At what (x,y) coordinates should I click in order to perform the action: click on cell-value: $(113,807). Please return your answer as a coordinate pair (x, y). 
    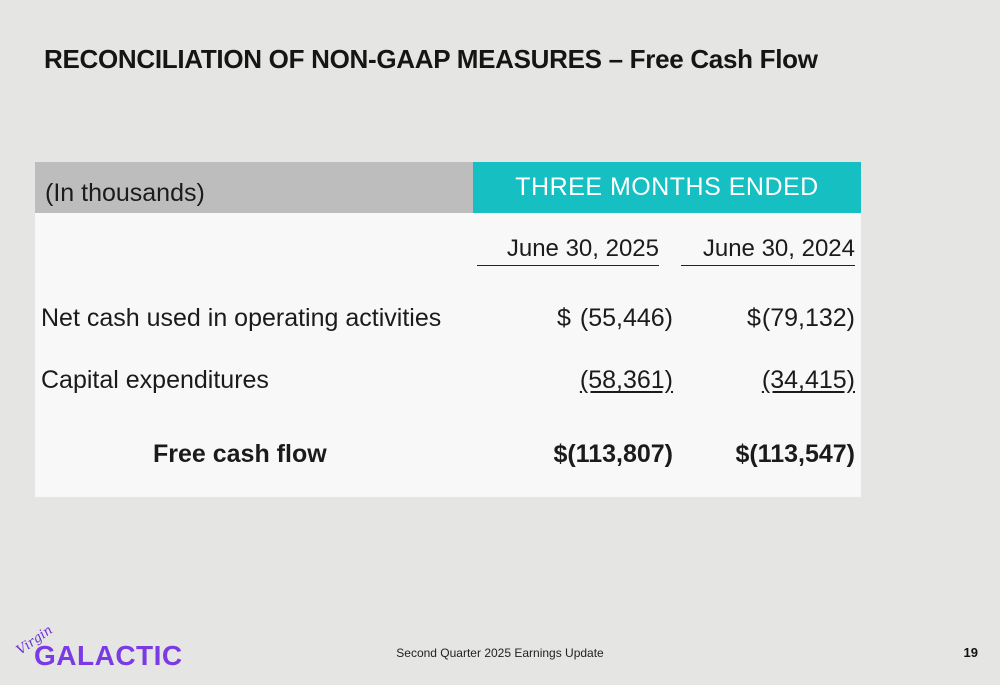
    Looking at the image, I should click on (613, 454).